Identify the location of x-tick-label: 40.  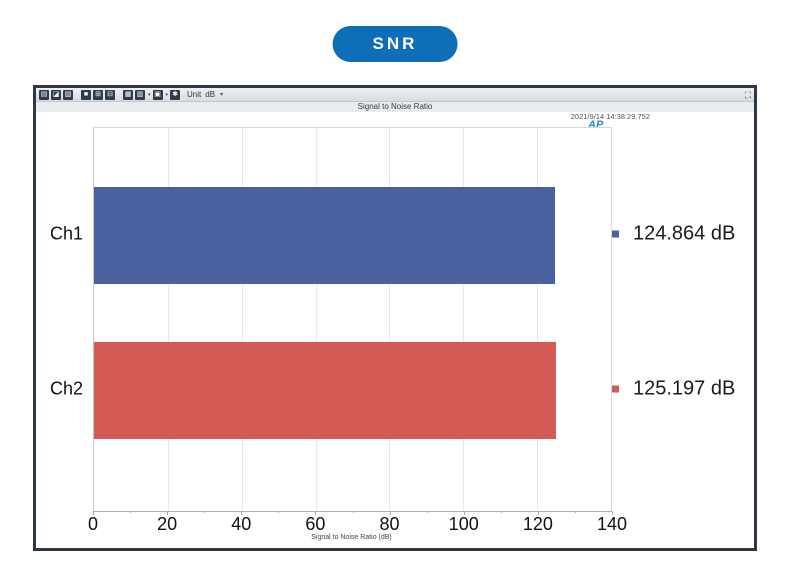
(241, 524).